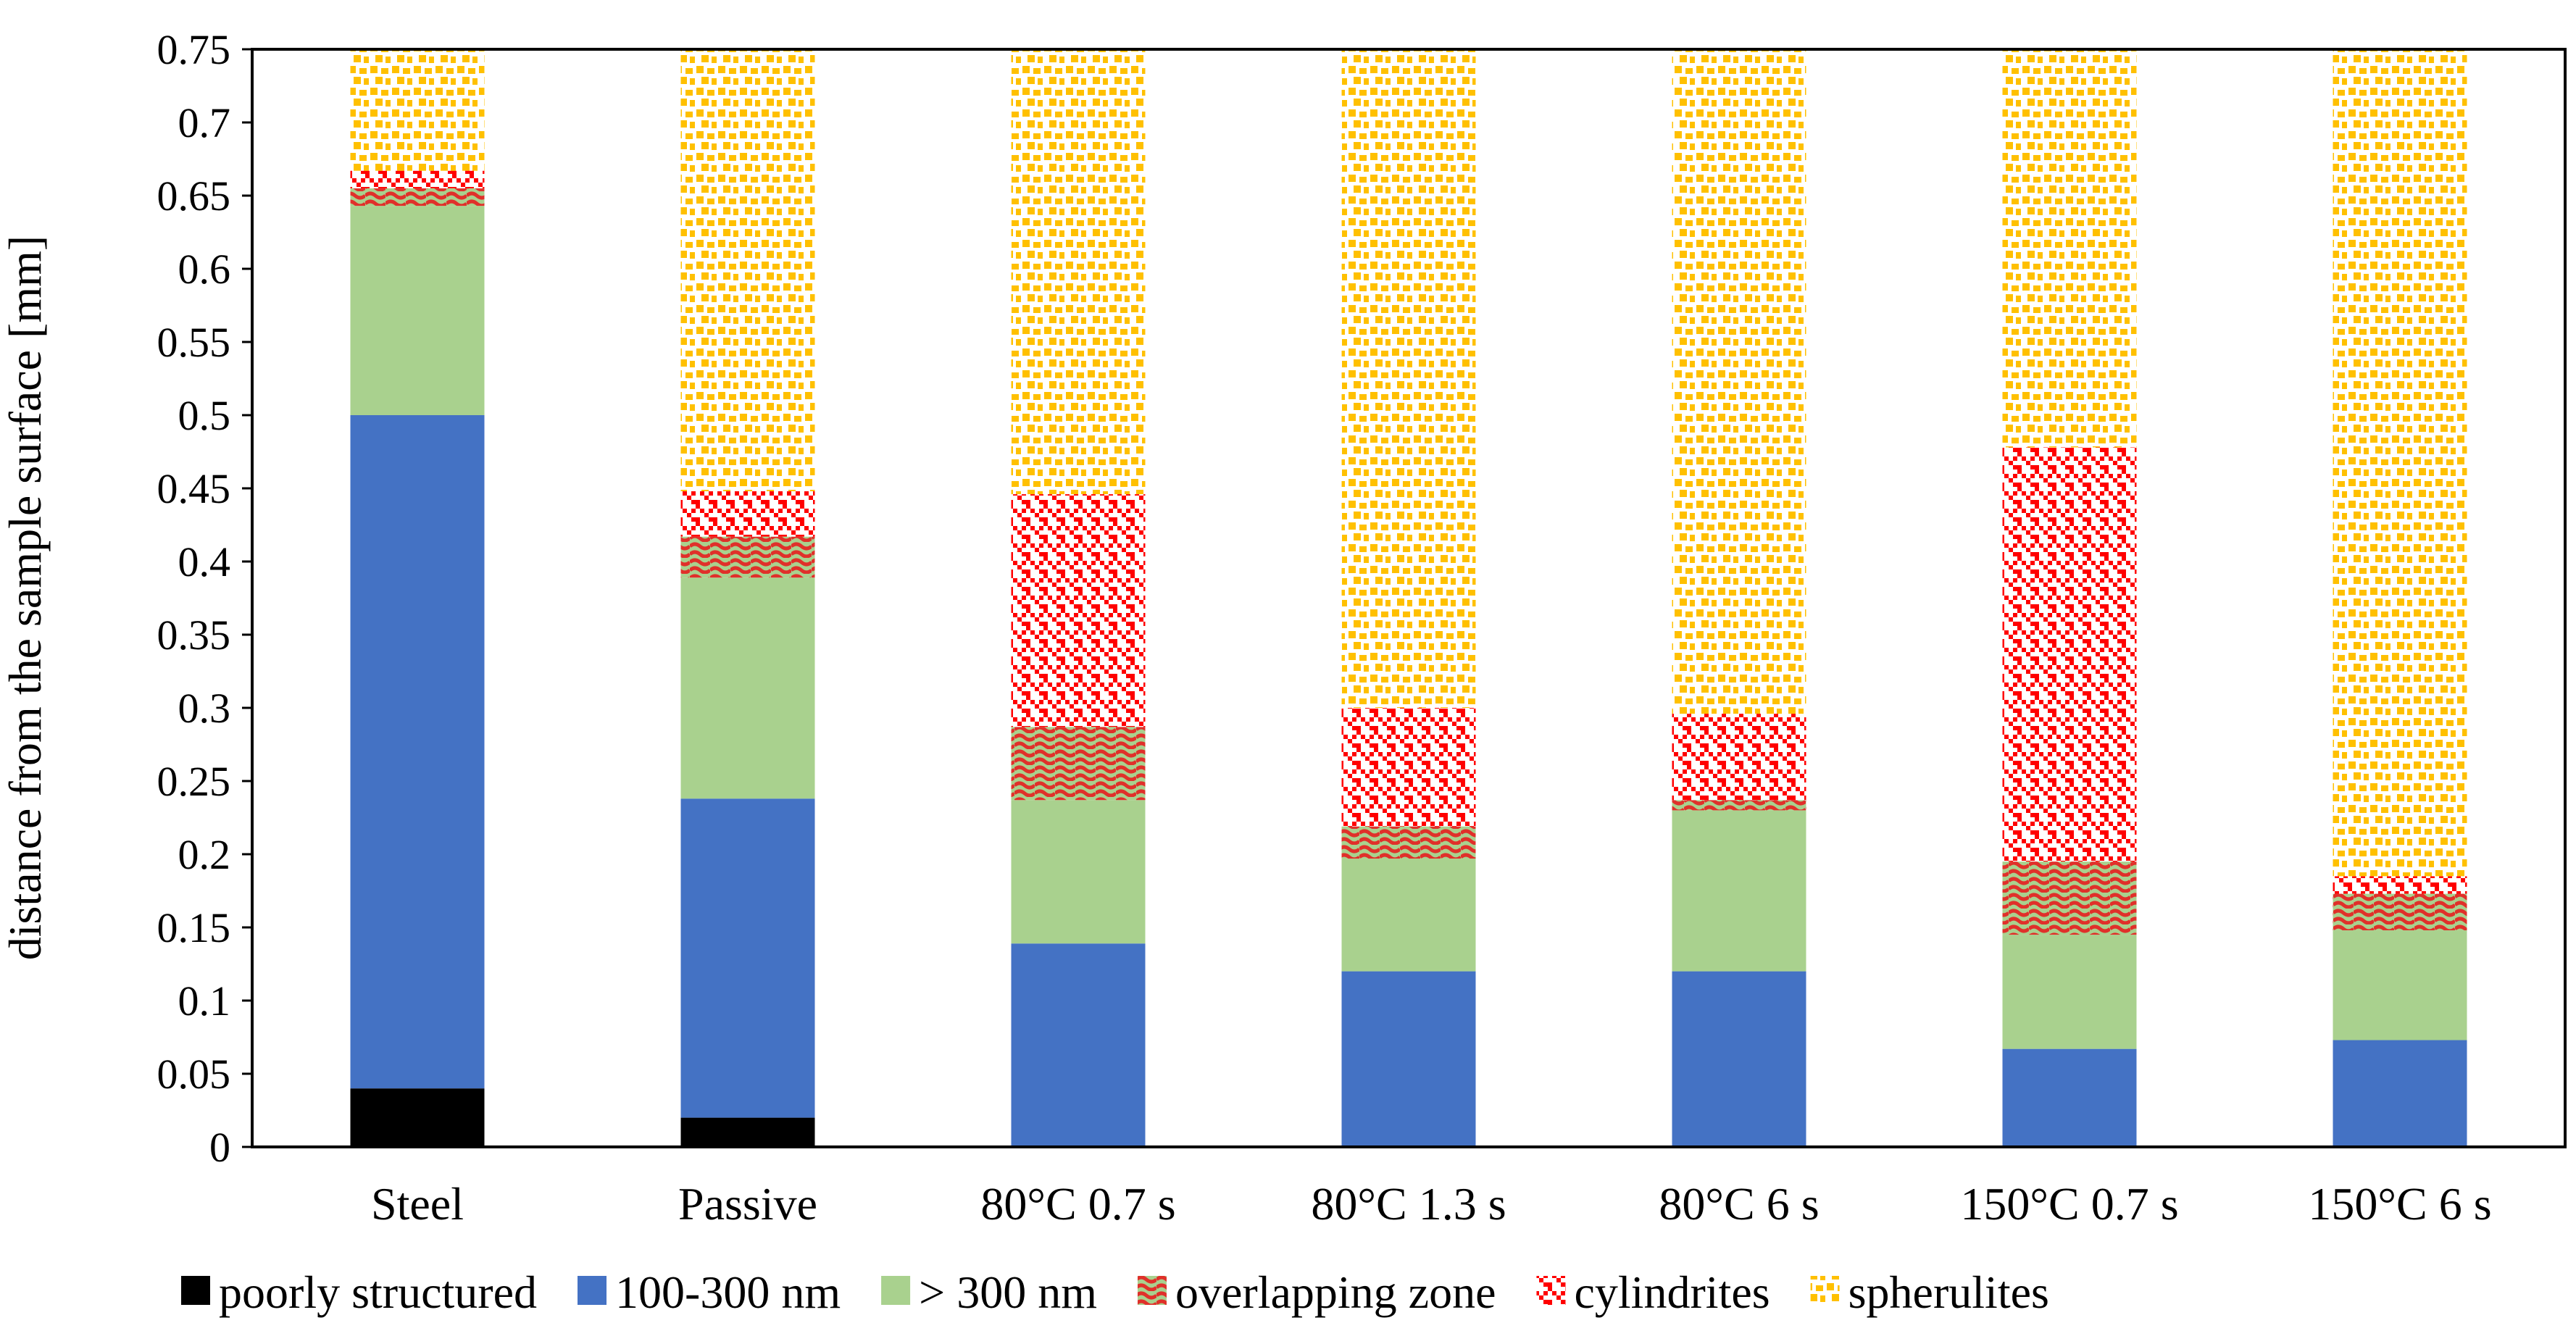  I want to click on legend-swatch-poorly, so click(195, 1290).